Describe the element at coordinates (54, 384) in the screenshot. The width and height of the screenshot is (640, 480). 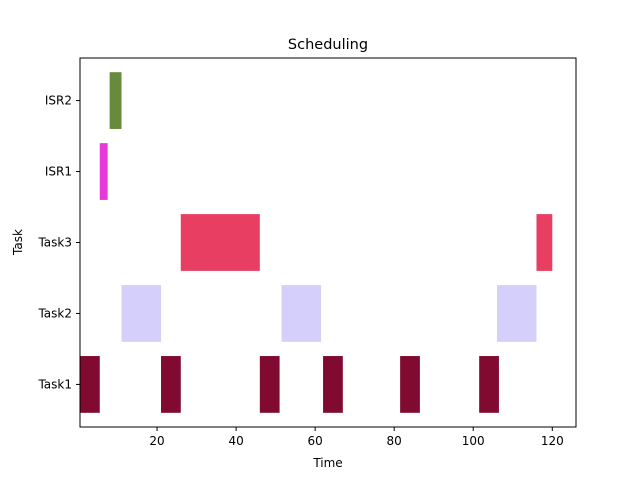
I see `y-tick-label-task1: Task1` at that location.